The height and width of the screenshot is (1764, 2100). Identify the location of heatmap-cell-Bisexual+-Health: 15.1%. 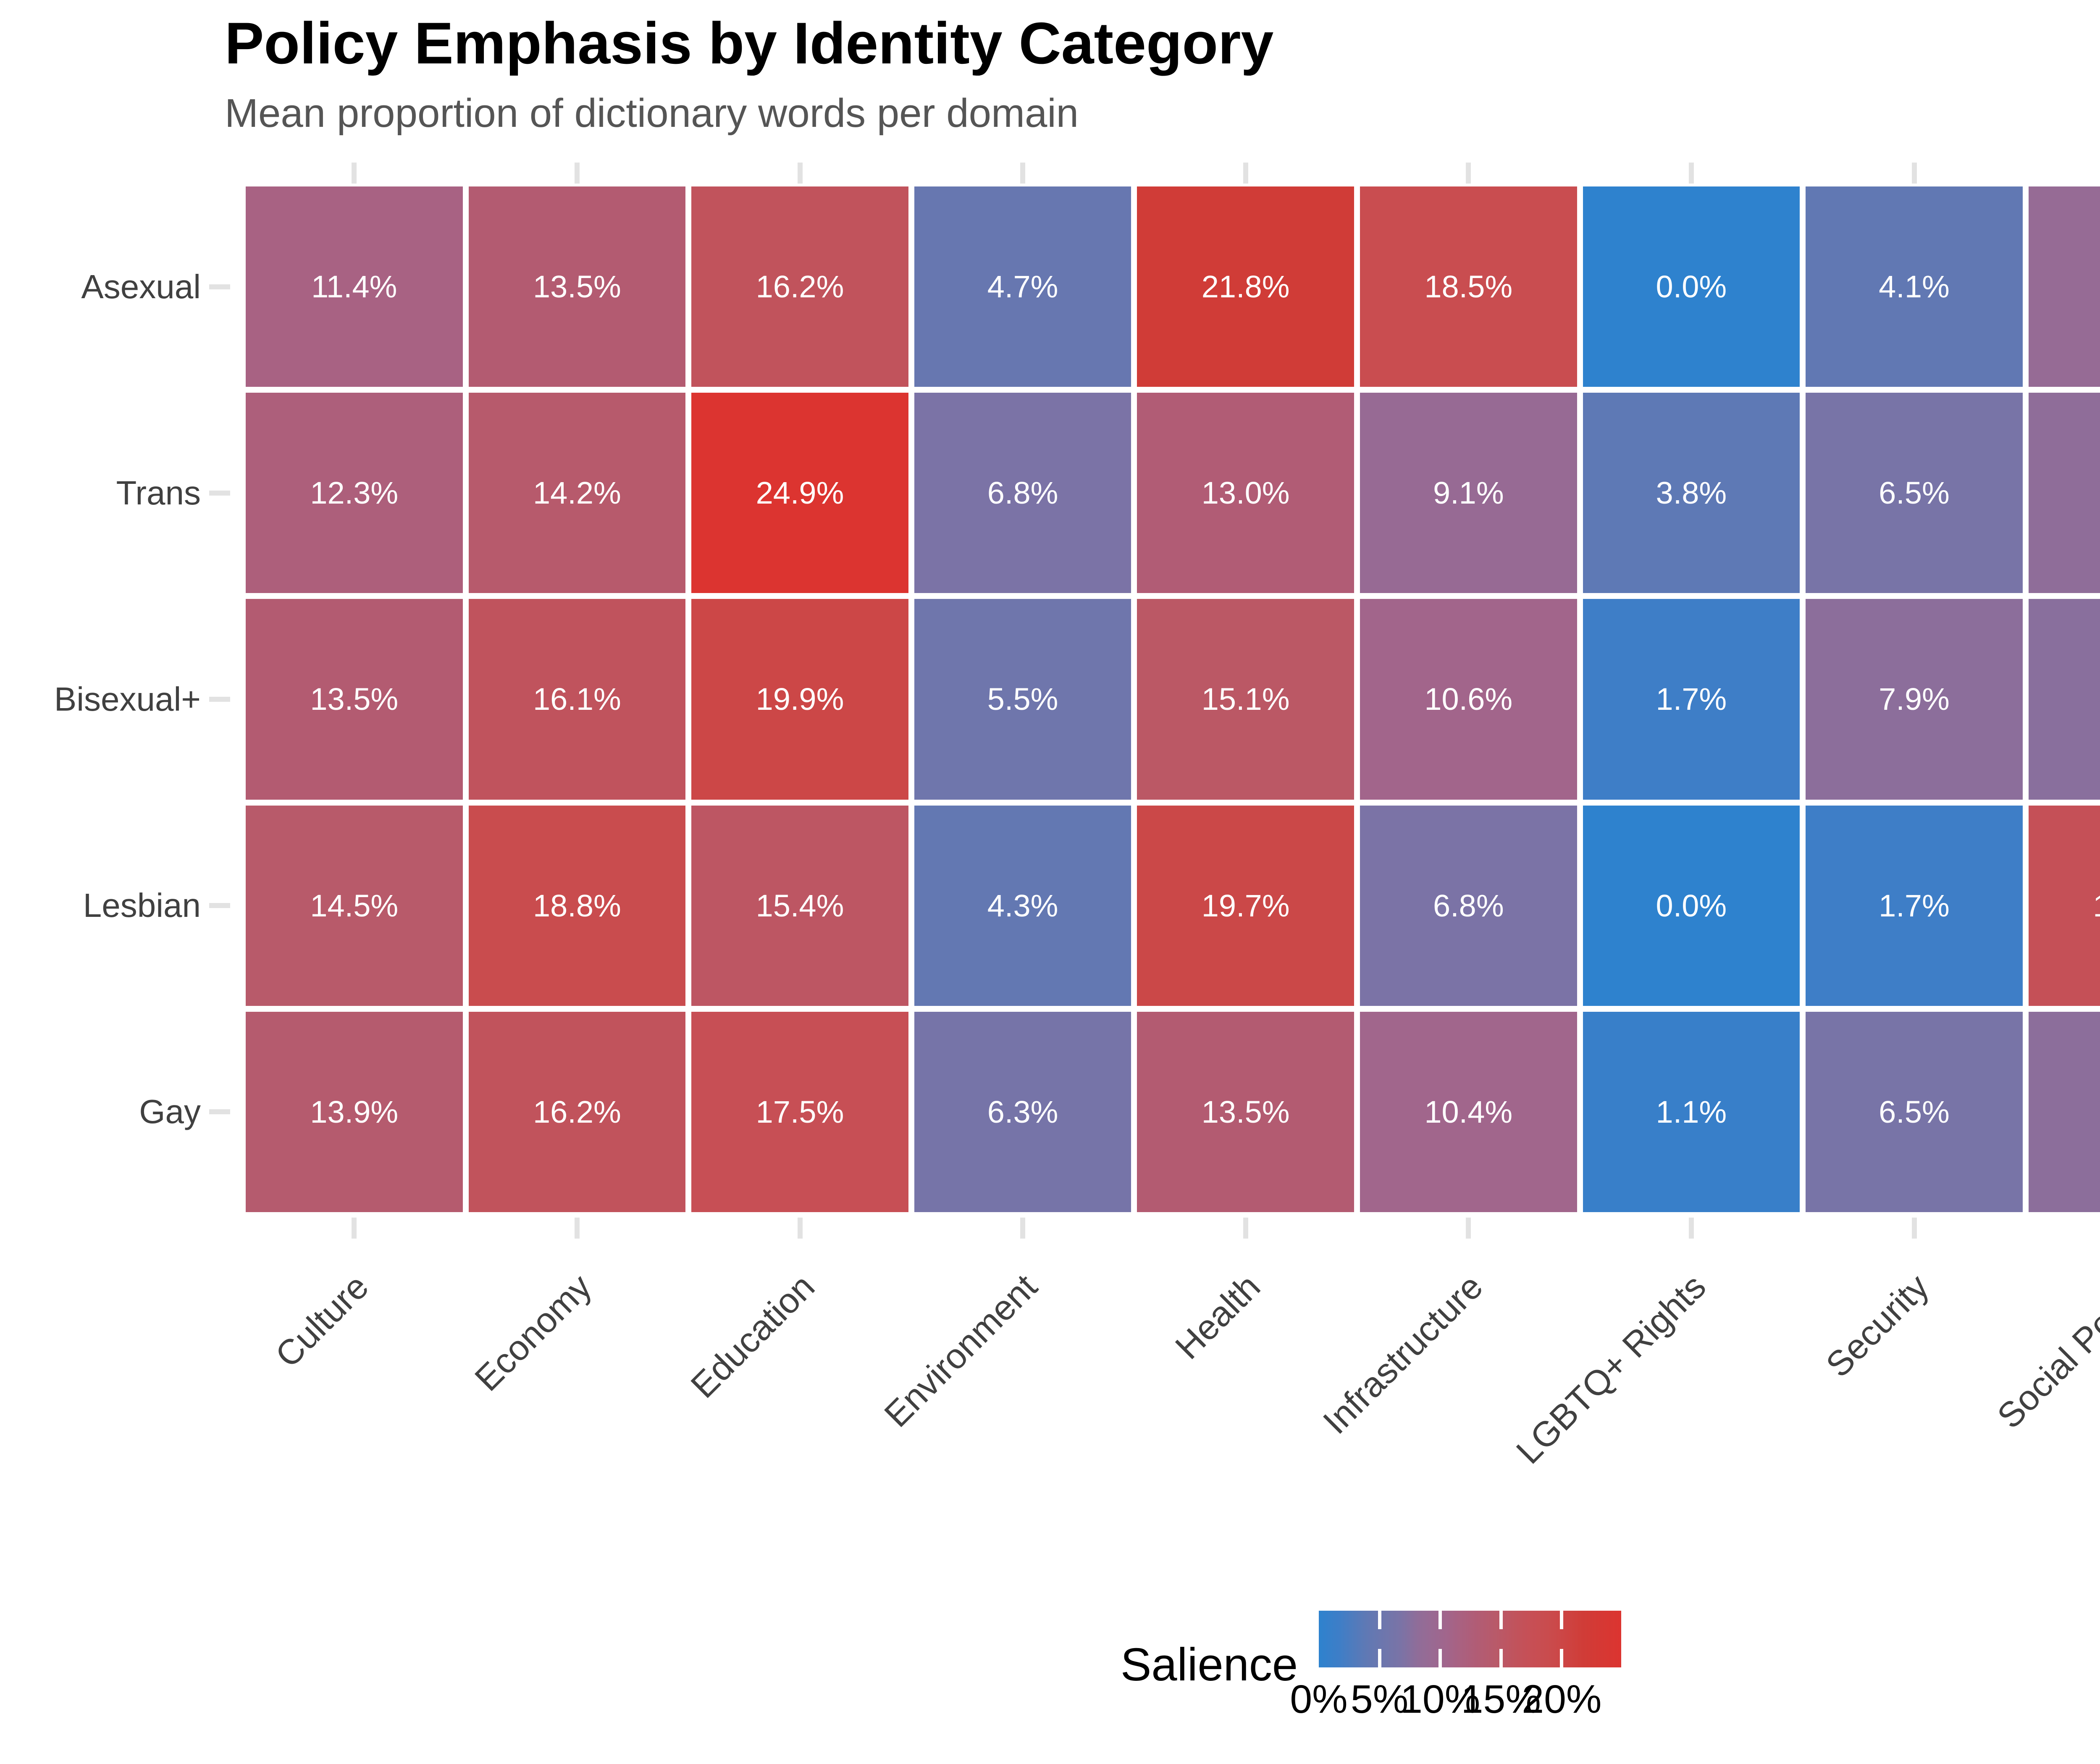
(1245, 699).